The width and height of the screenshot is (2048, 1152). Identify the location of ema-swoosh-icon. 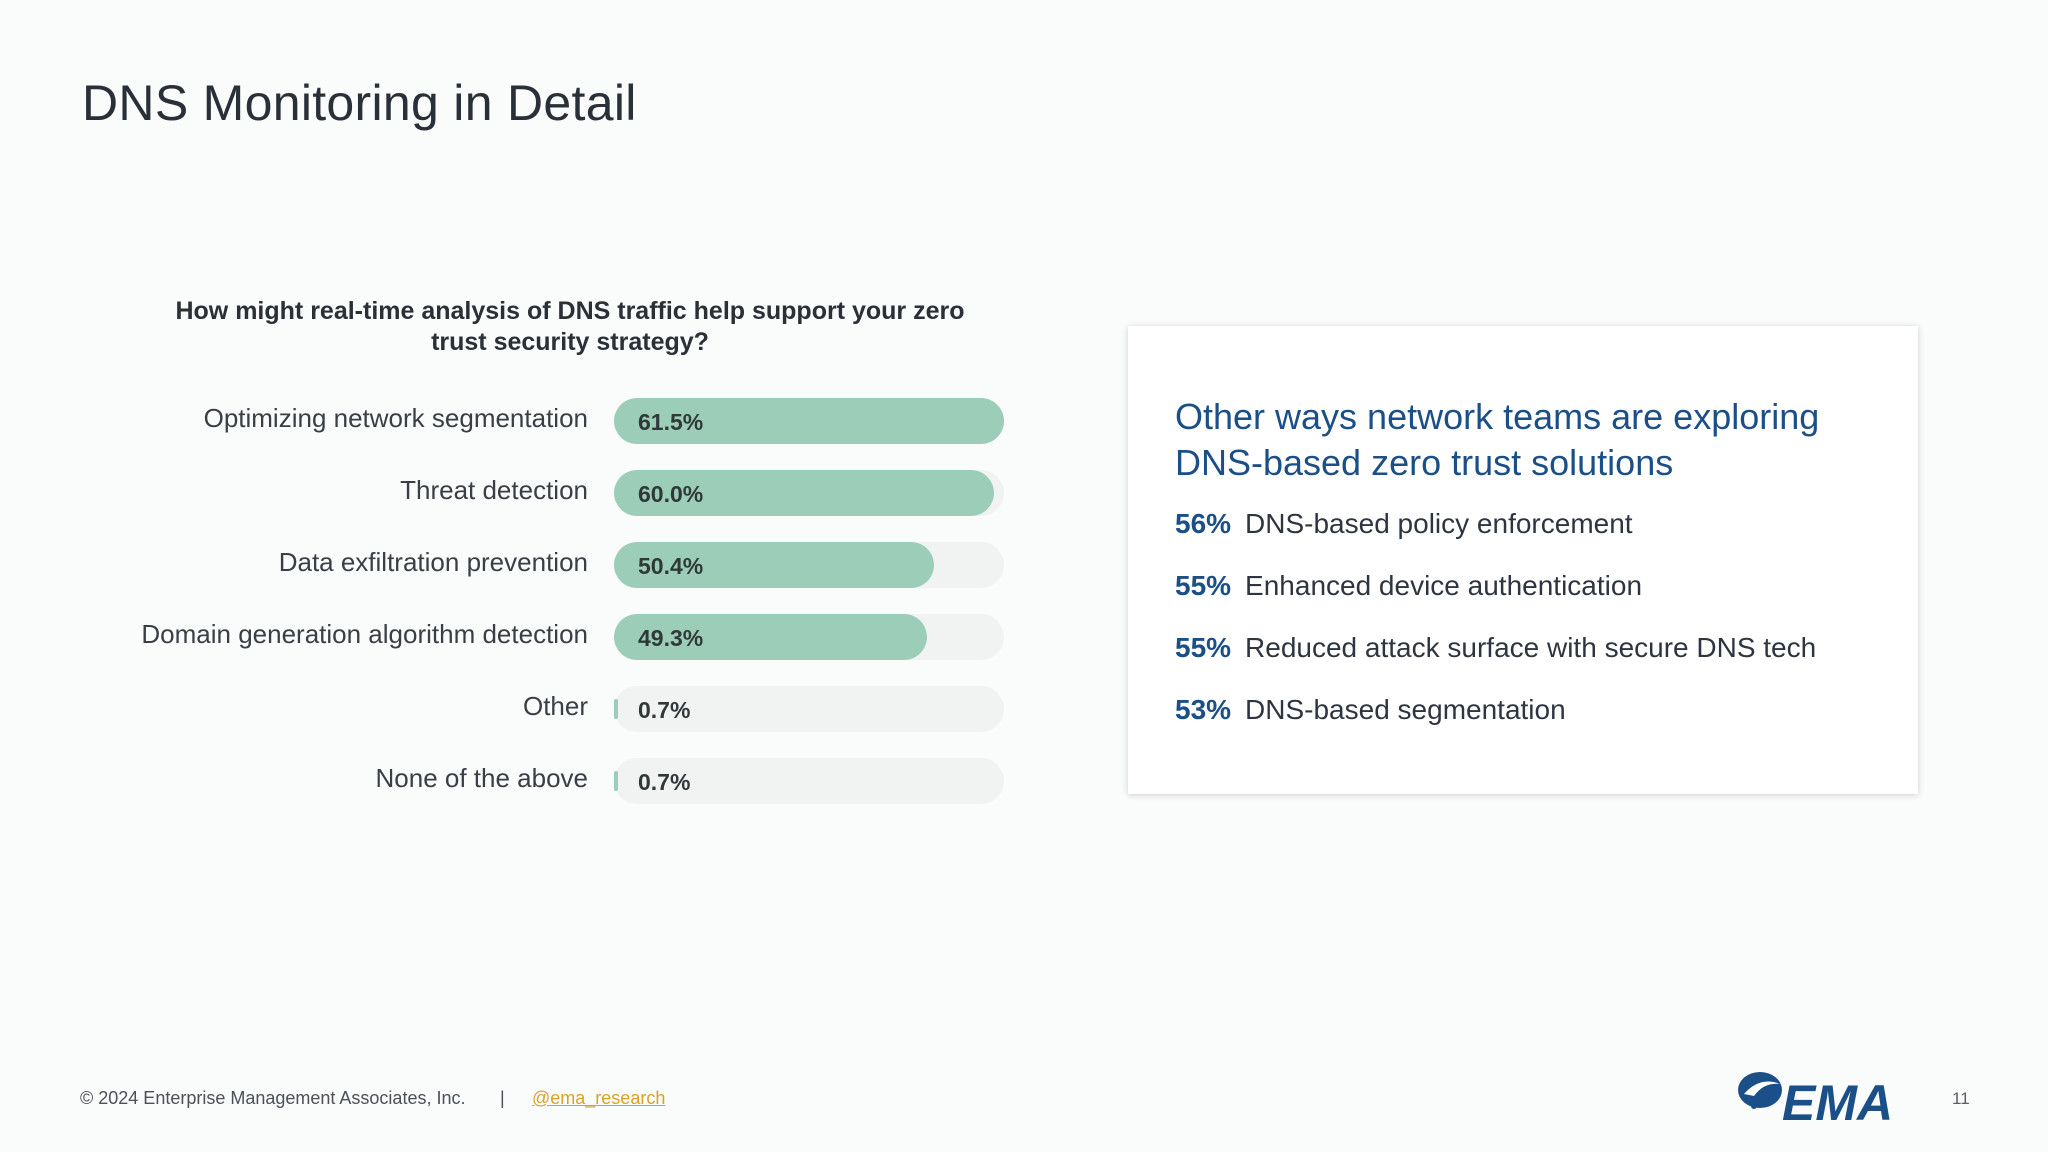
(1760, 1090).